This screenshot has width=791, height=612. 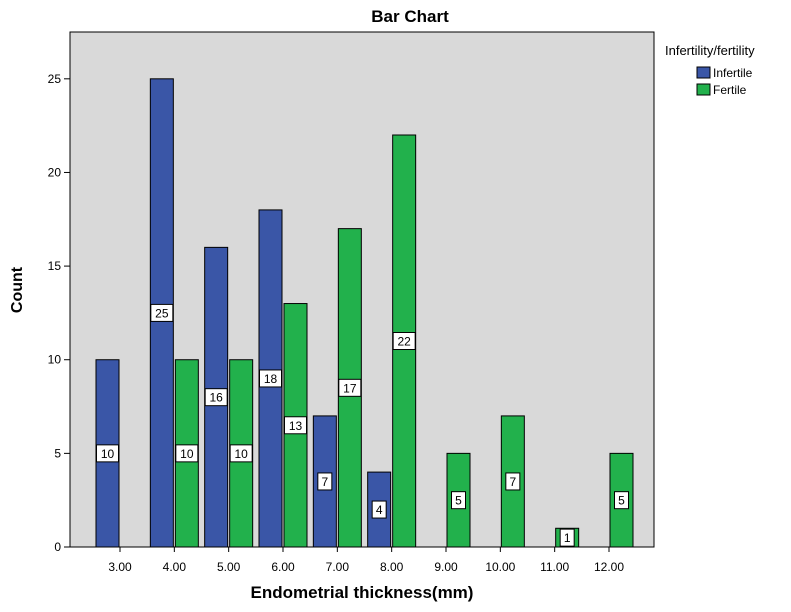 I want to click on y-tick-label: 10, so click(x=55, y=360).